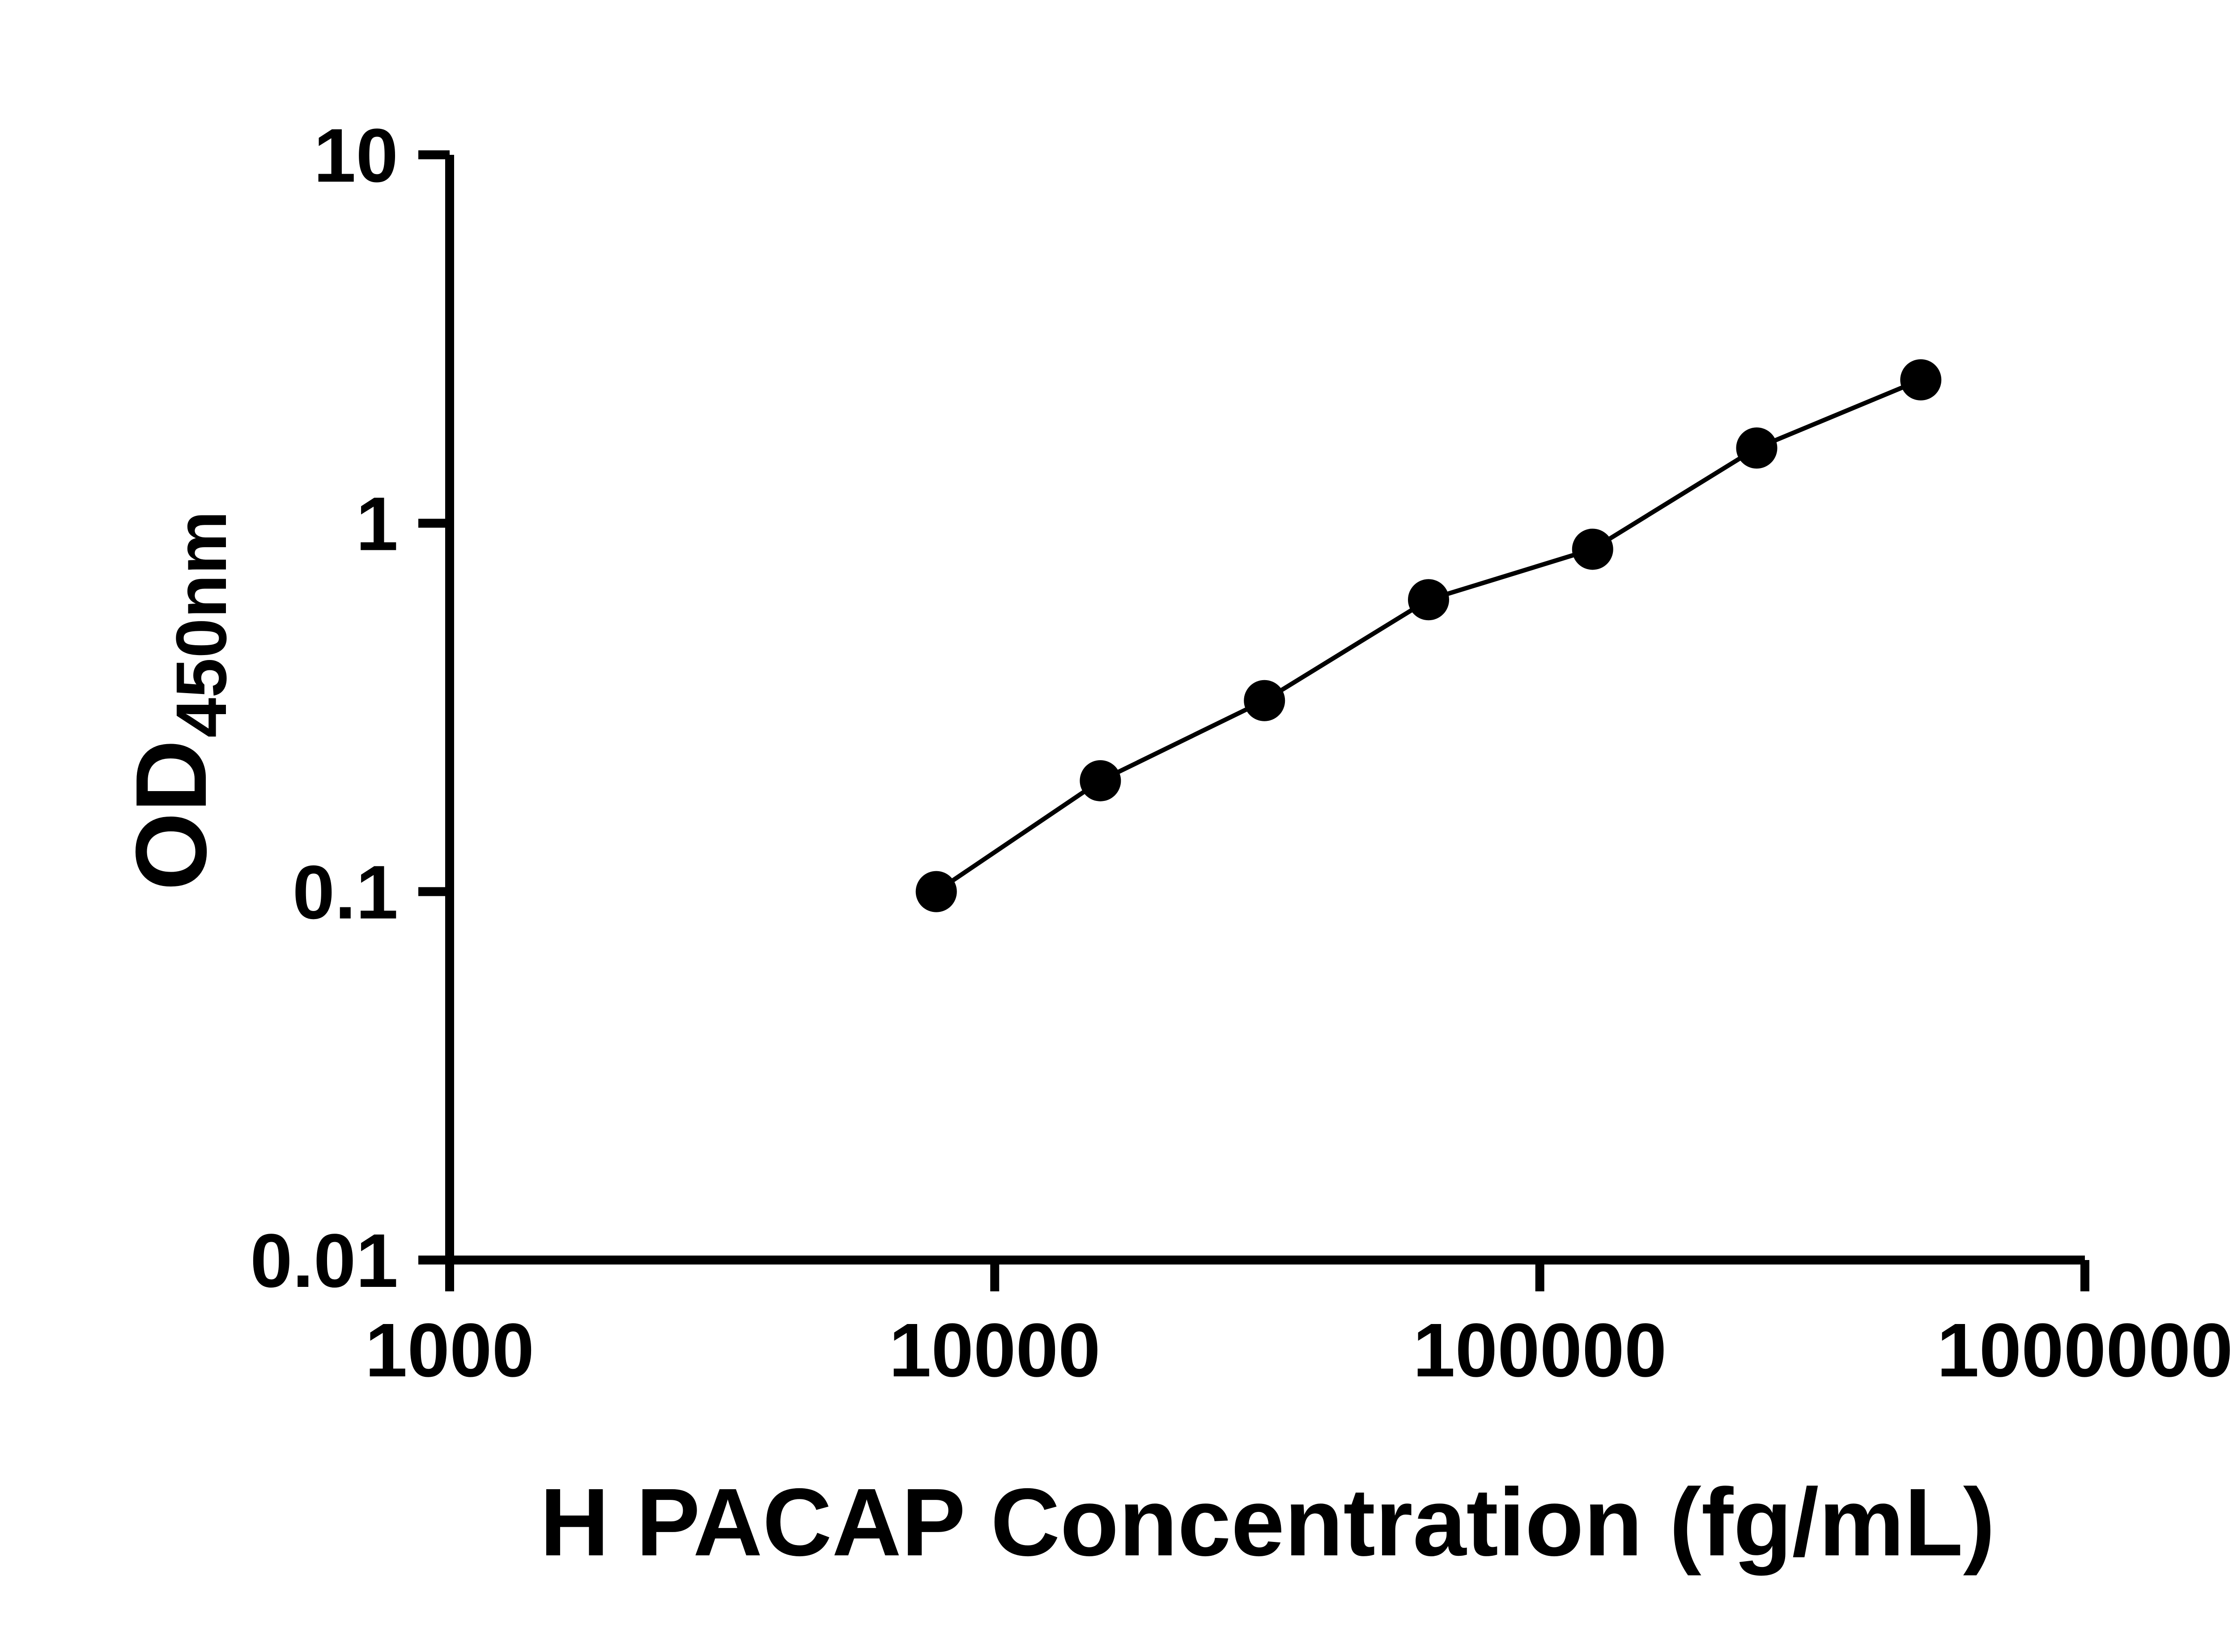  I want to click on y-axis-title: OD 450nm, so click(178, 701).